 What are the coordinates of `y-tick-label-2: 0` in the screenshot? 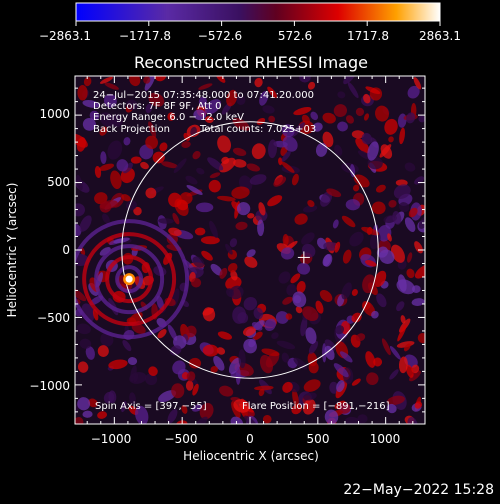 It's located at (66, 250).